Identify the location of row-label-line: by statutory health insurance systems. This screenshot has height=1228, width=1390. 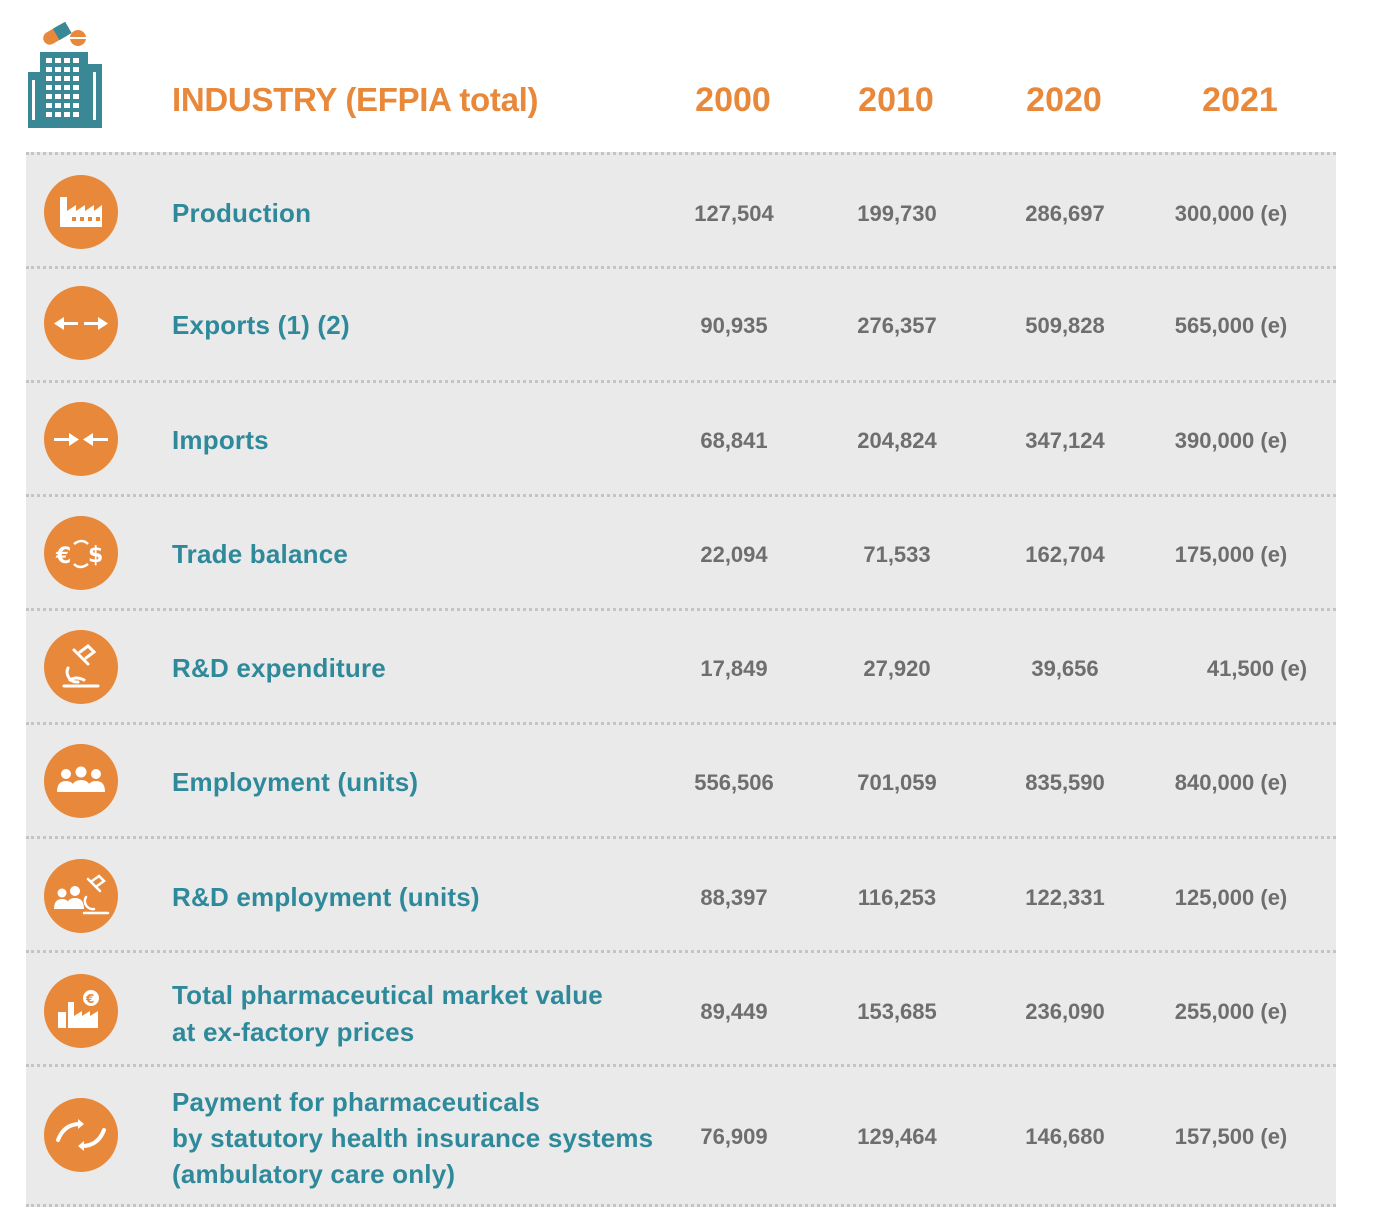
(413, 1138).